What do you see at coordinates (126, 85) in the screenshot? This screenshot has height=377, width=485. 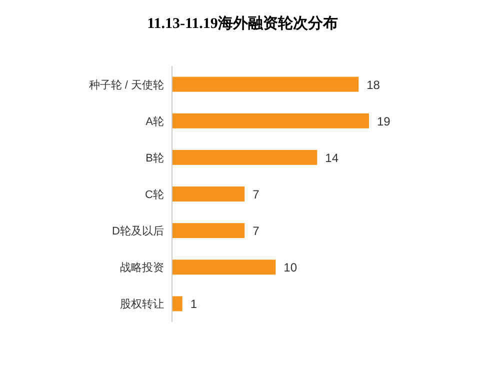 I see `y-tick-label: 种子轮 / 天使轮` at bounding box center [126, 85].